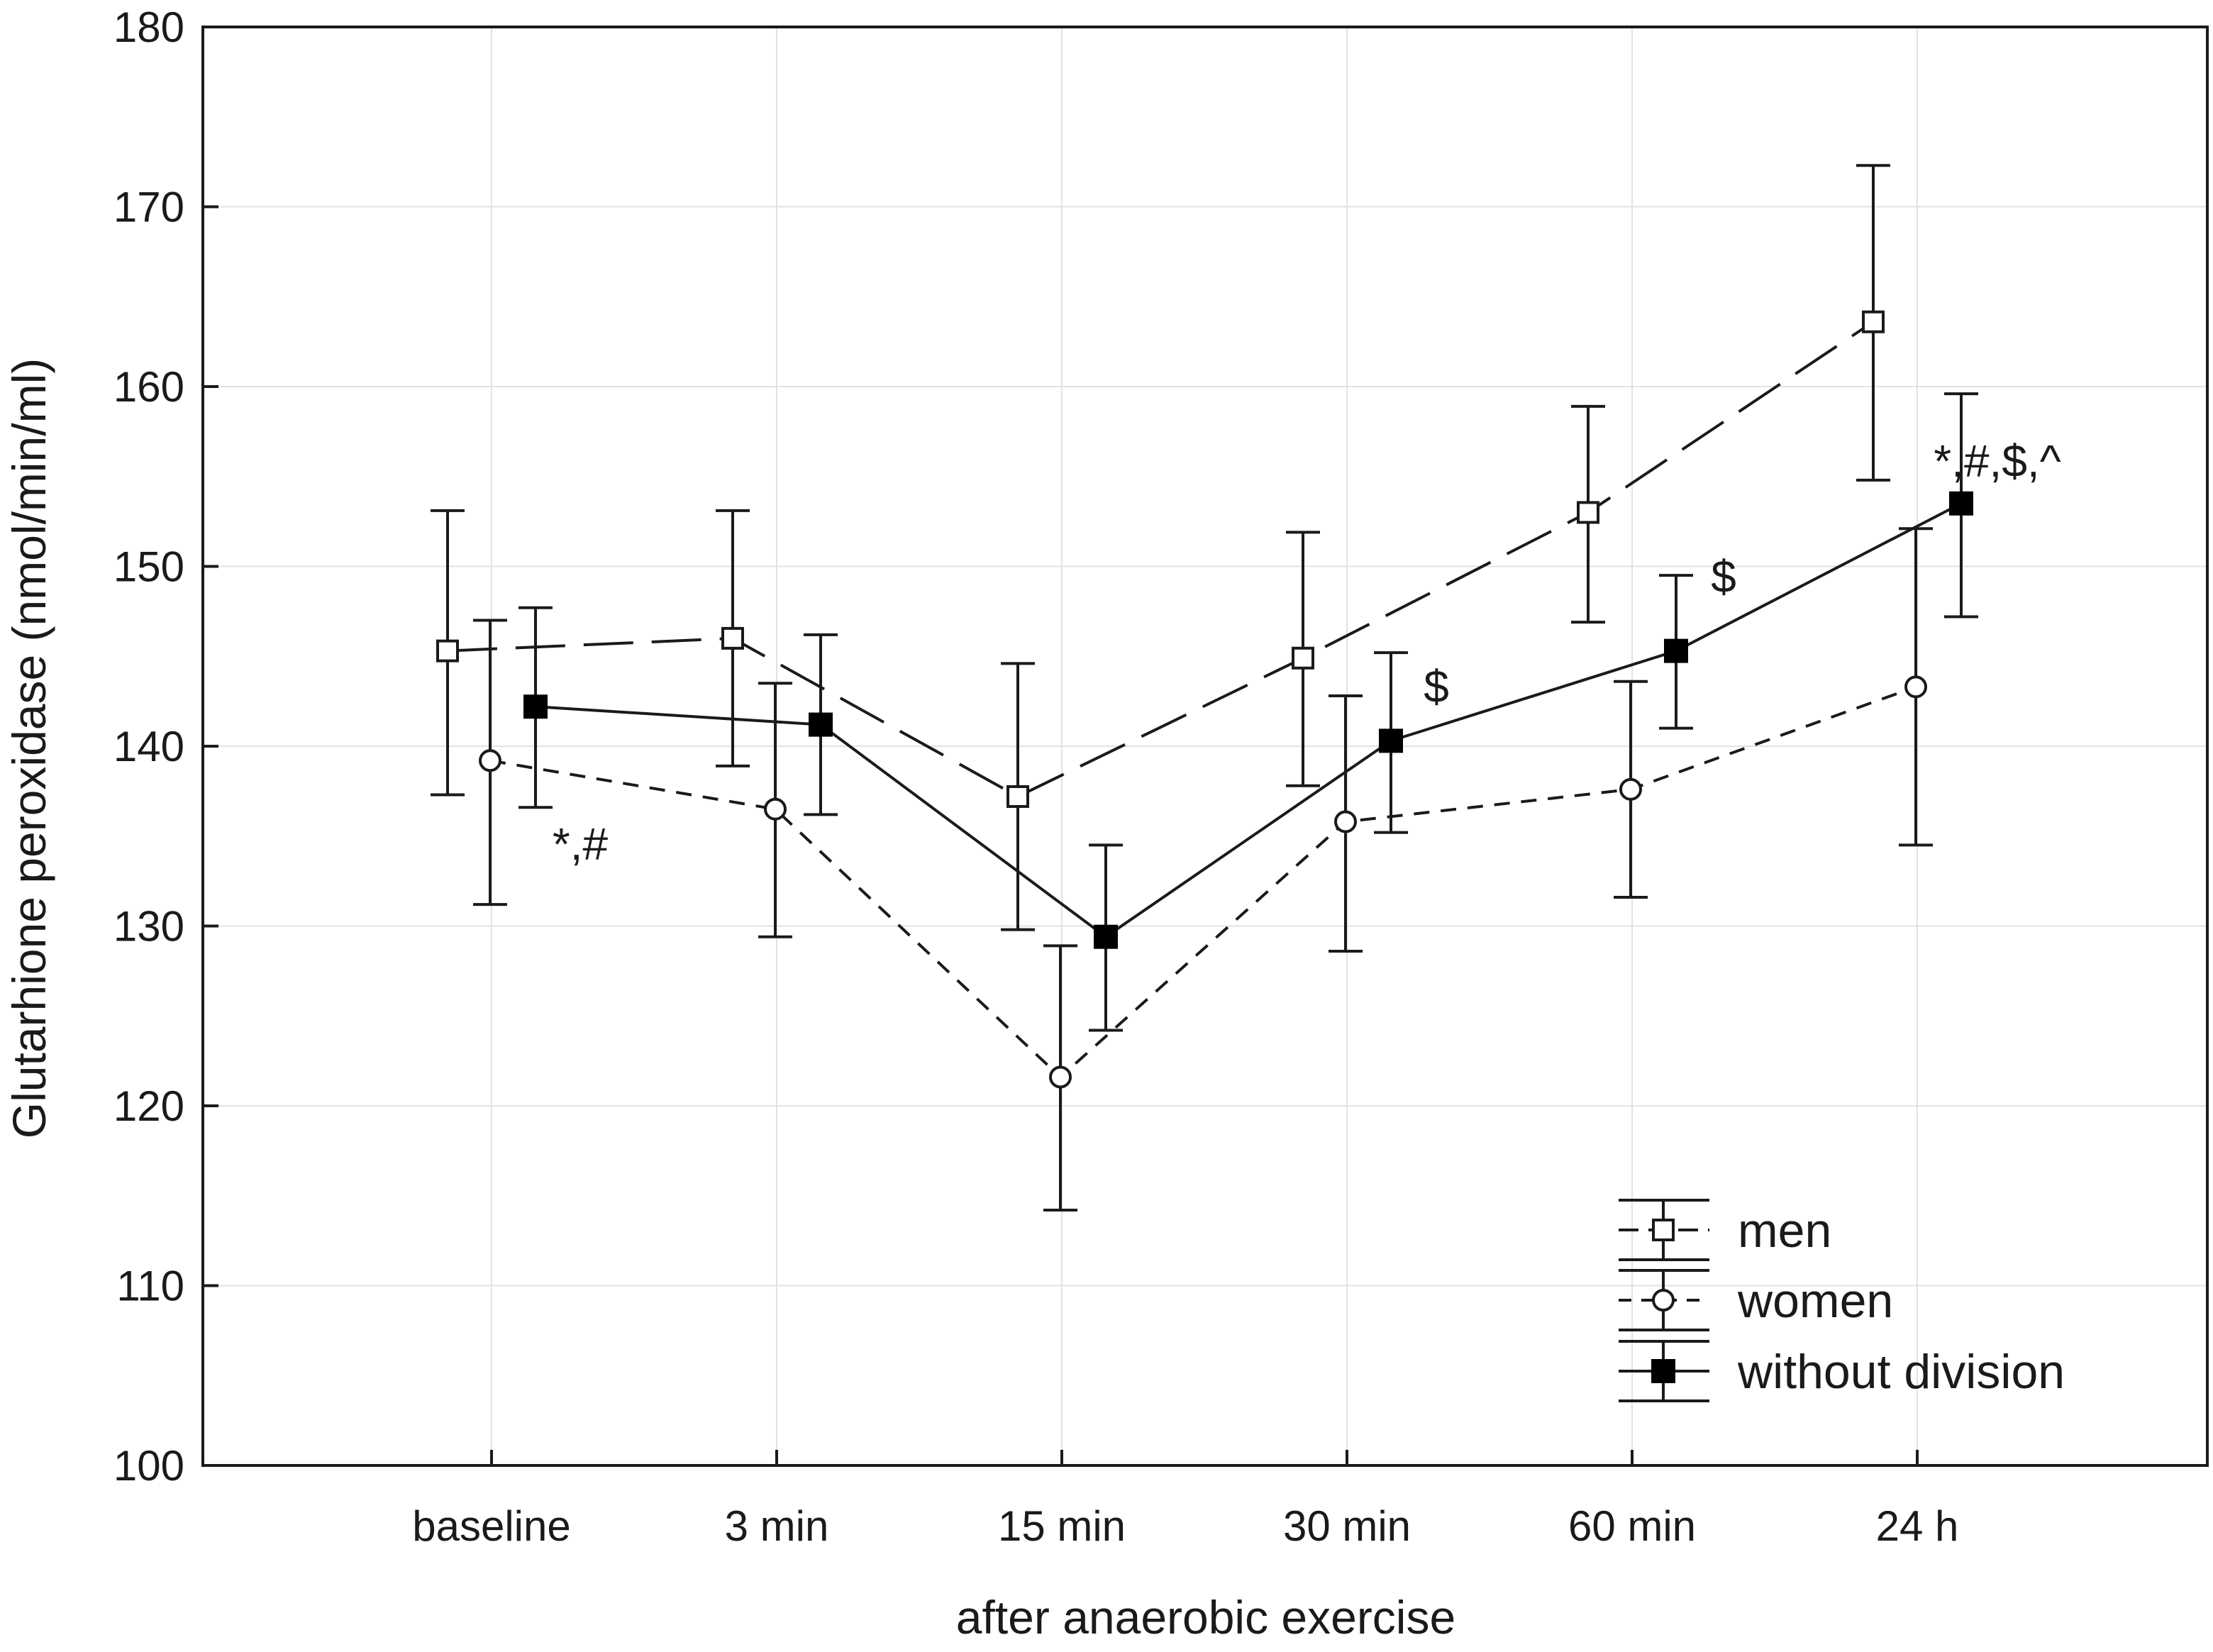 The height and width of the screenshot is (1652, 2213). What do you see at coordinates (1632, 1526) in the screenshot?
I see `x-tick-label: 60 min` at bounding box center [1632, 1526].